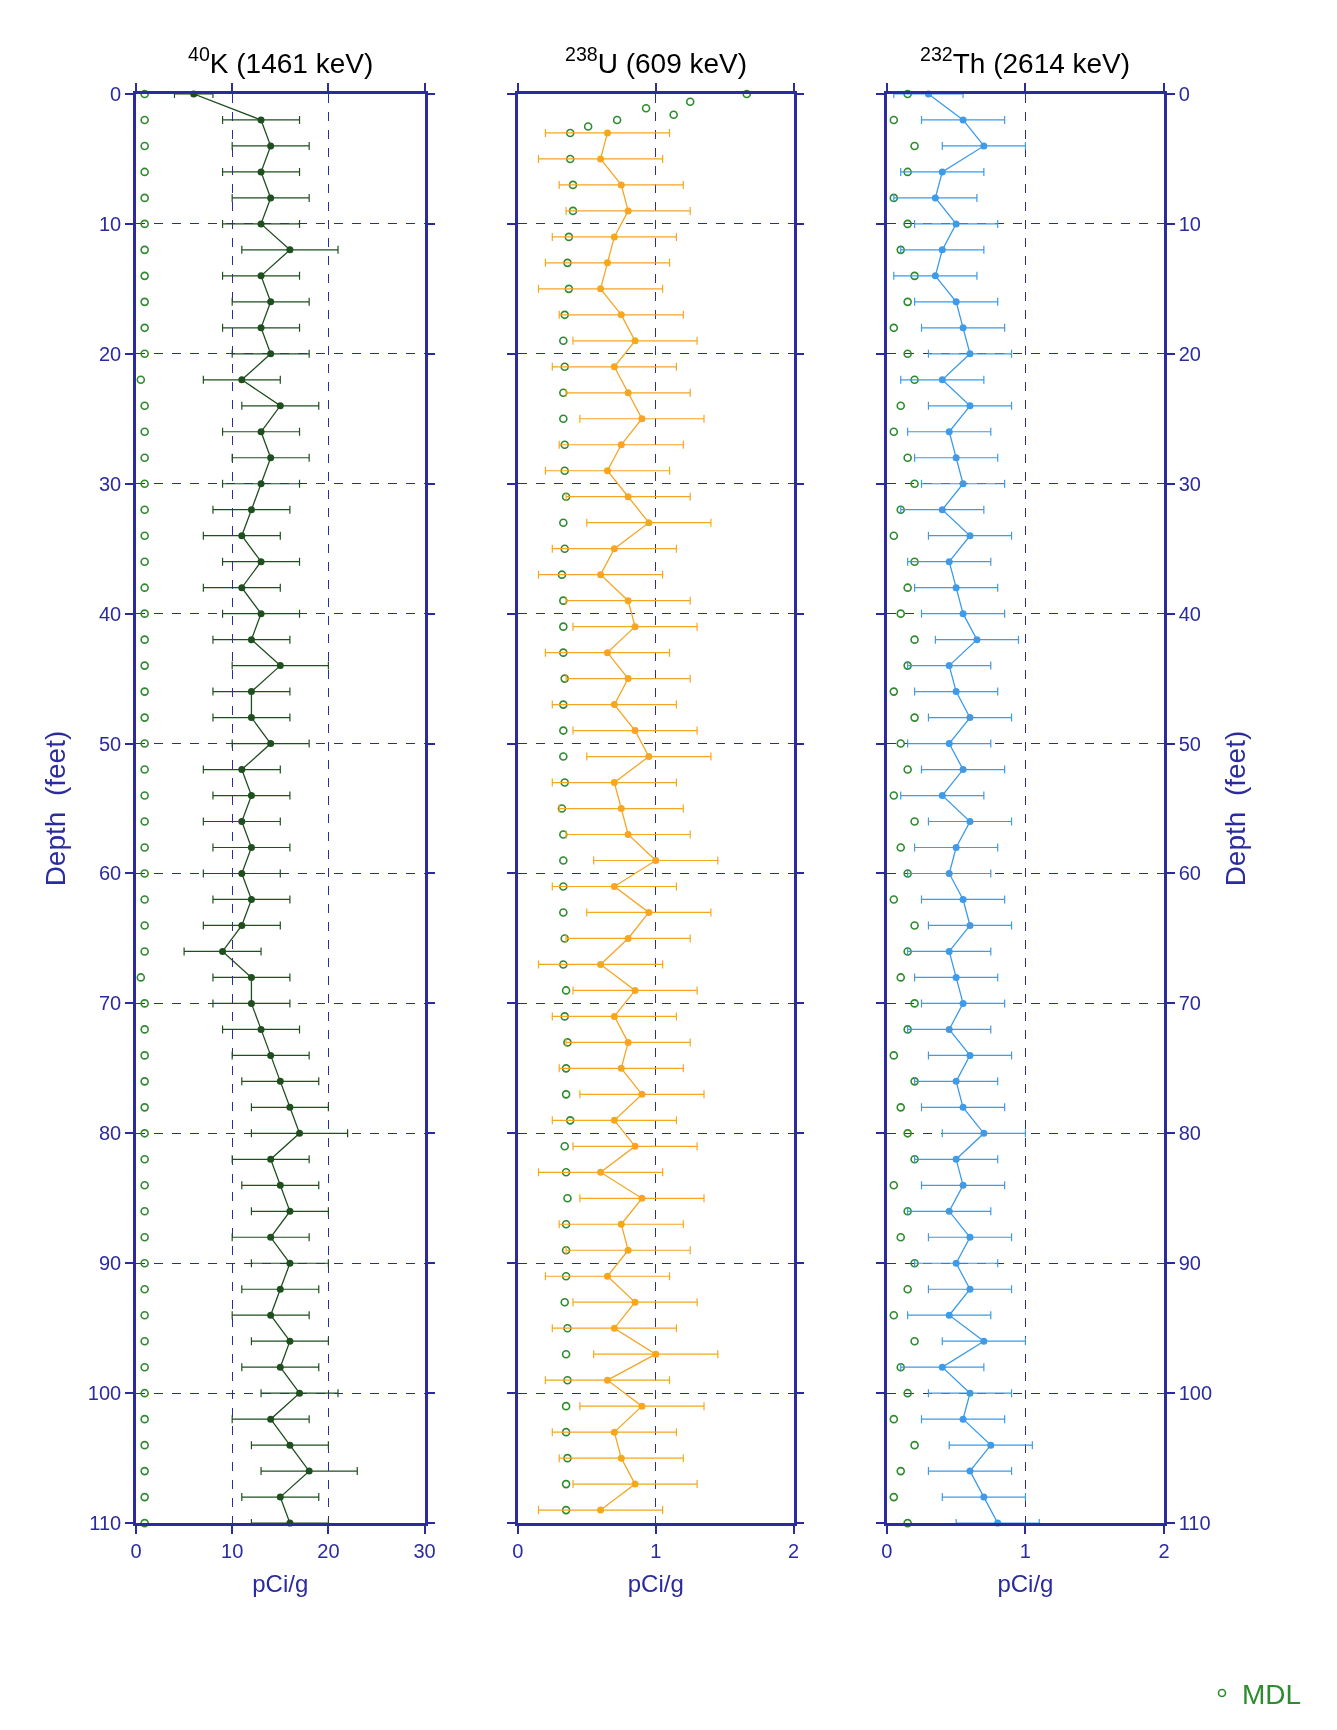  What do you see at coordinates (105, 1523) in the screenshot?
I see `y-tick-label: 110` at bounding box center [105, 1523].